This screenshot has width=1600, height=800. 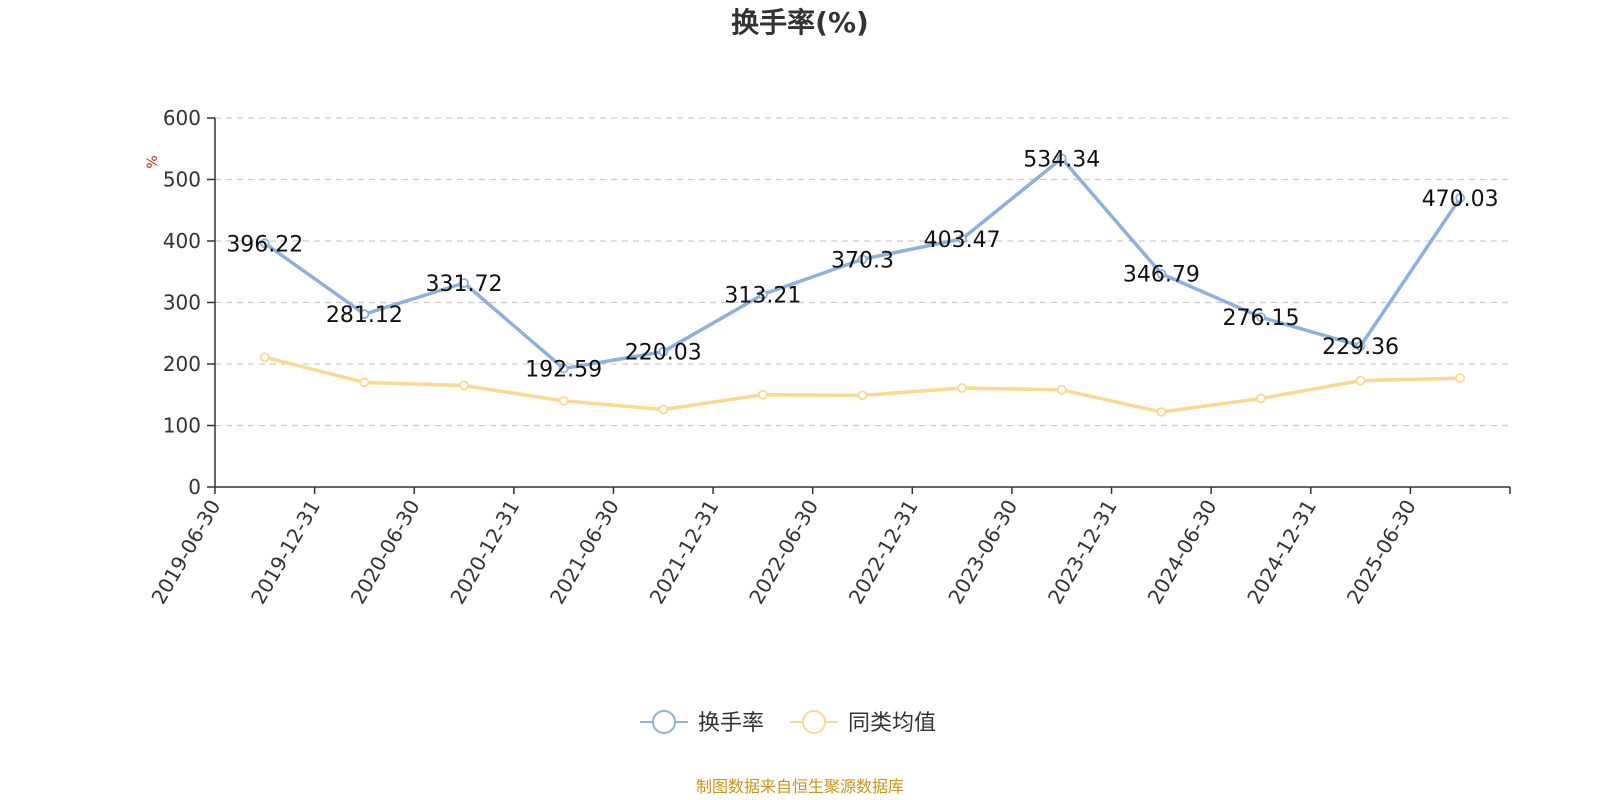 I want to click on y-tick-label: 200, so click(x=182, y=364).